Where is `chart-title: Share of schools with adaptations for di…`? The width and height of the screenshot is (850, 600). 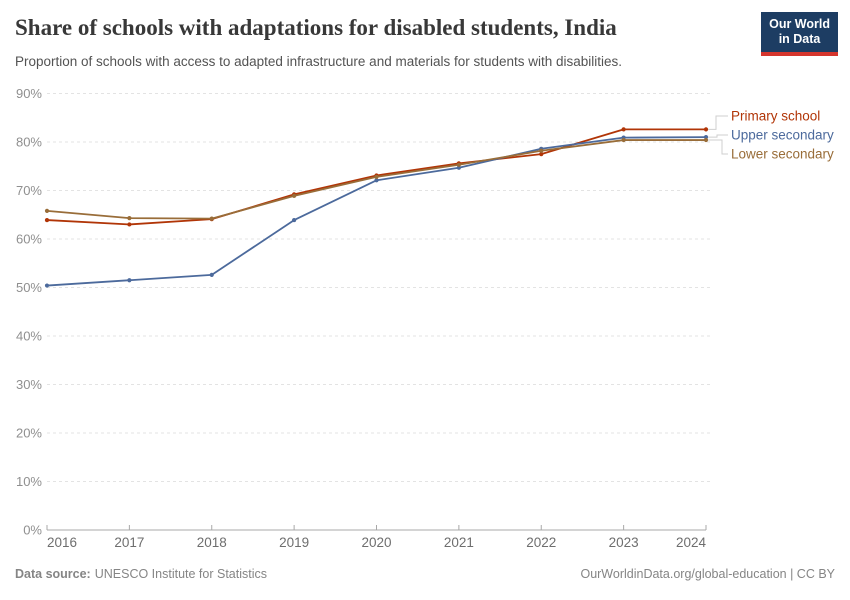 chart-title: Share of schools with adaptations for di… is located at coordinates (316, 27).